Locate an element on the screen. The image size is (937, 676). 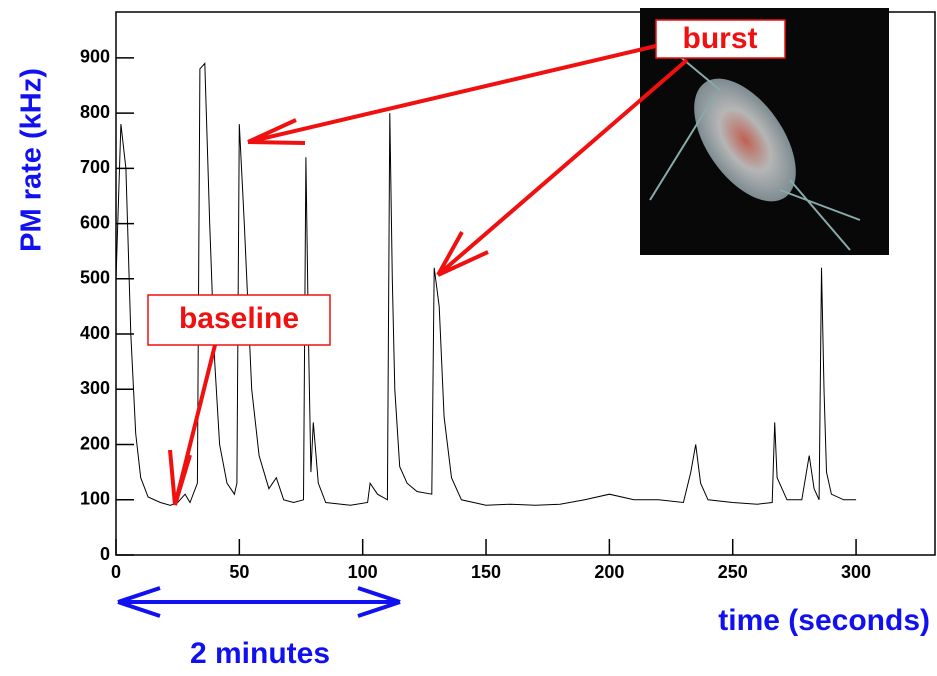
x-tick-label: 100 is located at coordinates (363, 572).